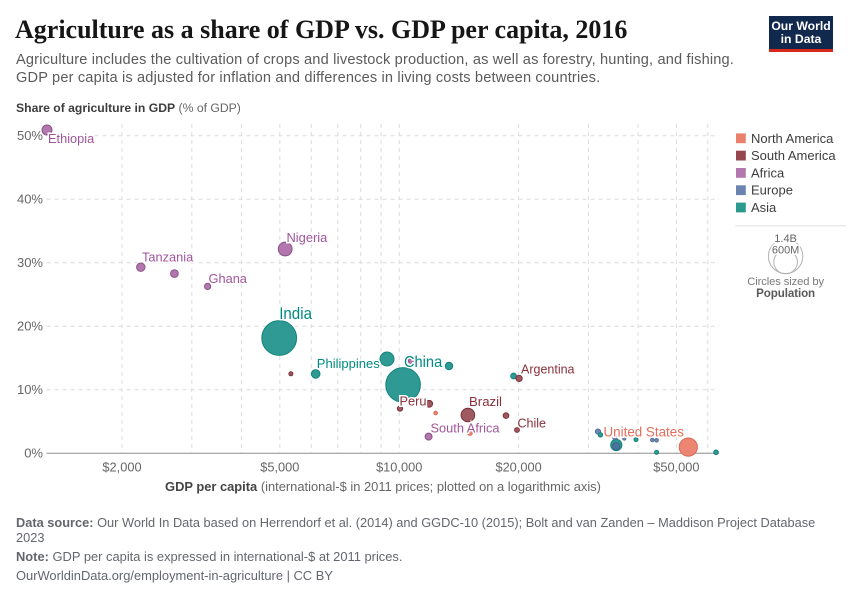  I want to click on svg-text: South Africa, so click(466, 428).